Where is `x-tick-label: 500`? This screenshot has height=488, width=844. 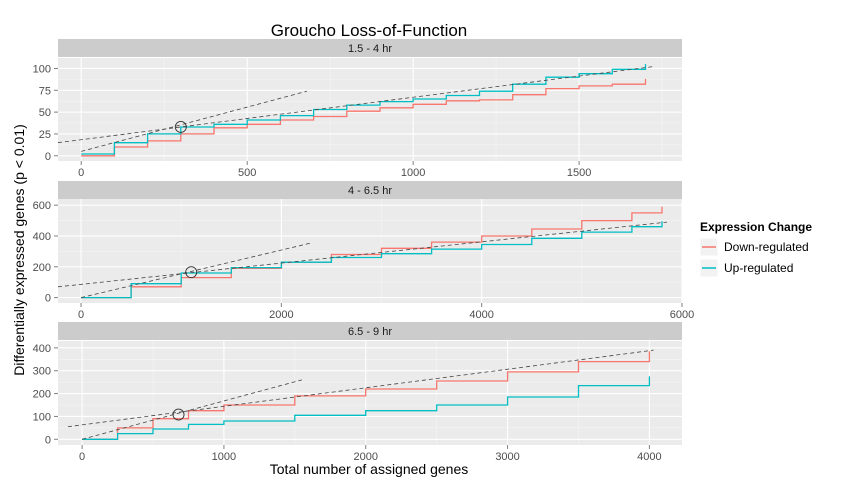 x-tick-label: 500 is located at coordinates (247, 173).